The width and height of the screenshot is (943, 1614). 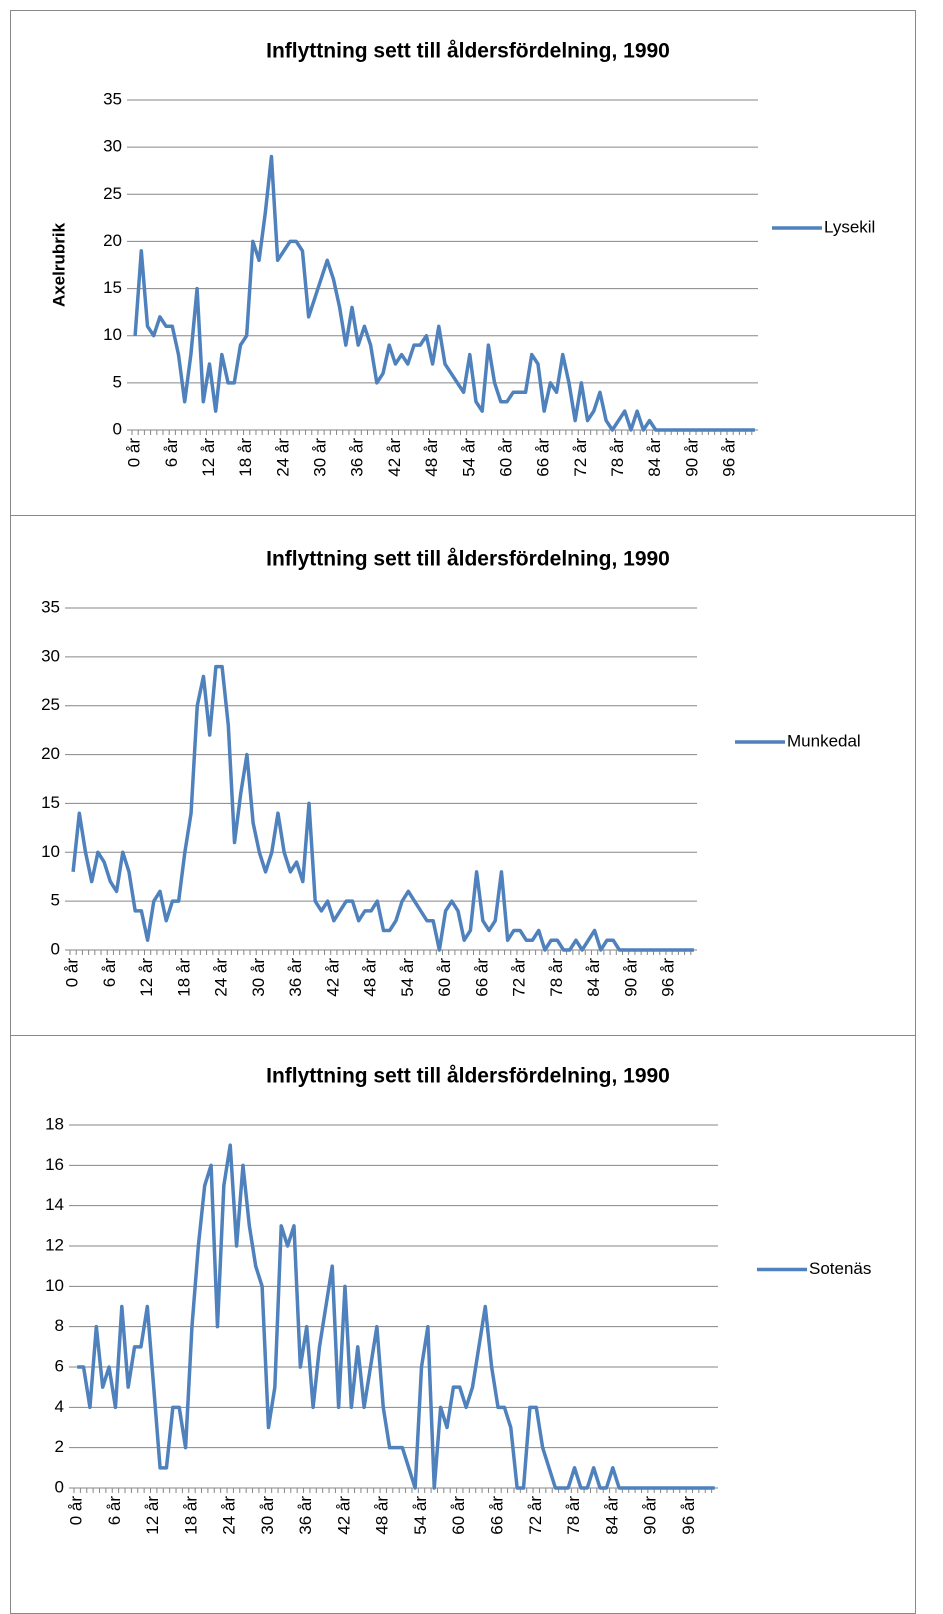 What do you see at coordinates (849, 226) in the screenshot?
I see `legend-label: Lysekil` at bounding box center [849, 226].